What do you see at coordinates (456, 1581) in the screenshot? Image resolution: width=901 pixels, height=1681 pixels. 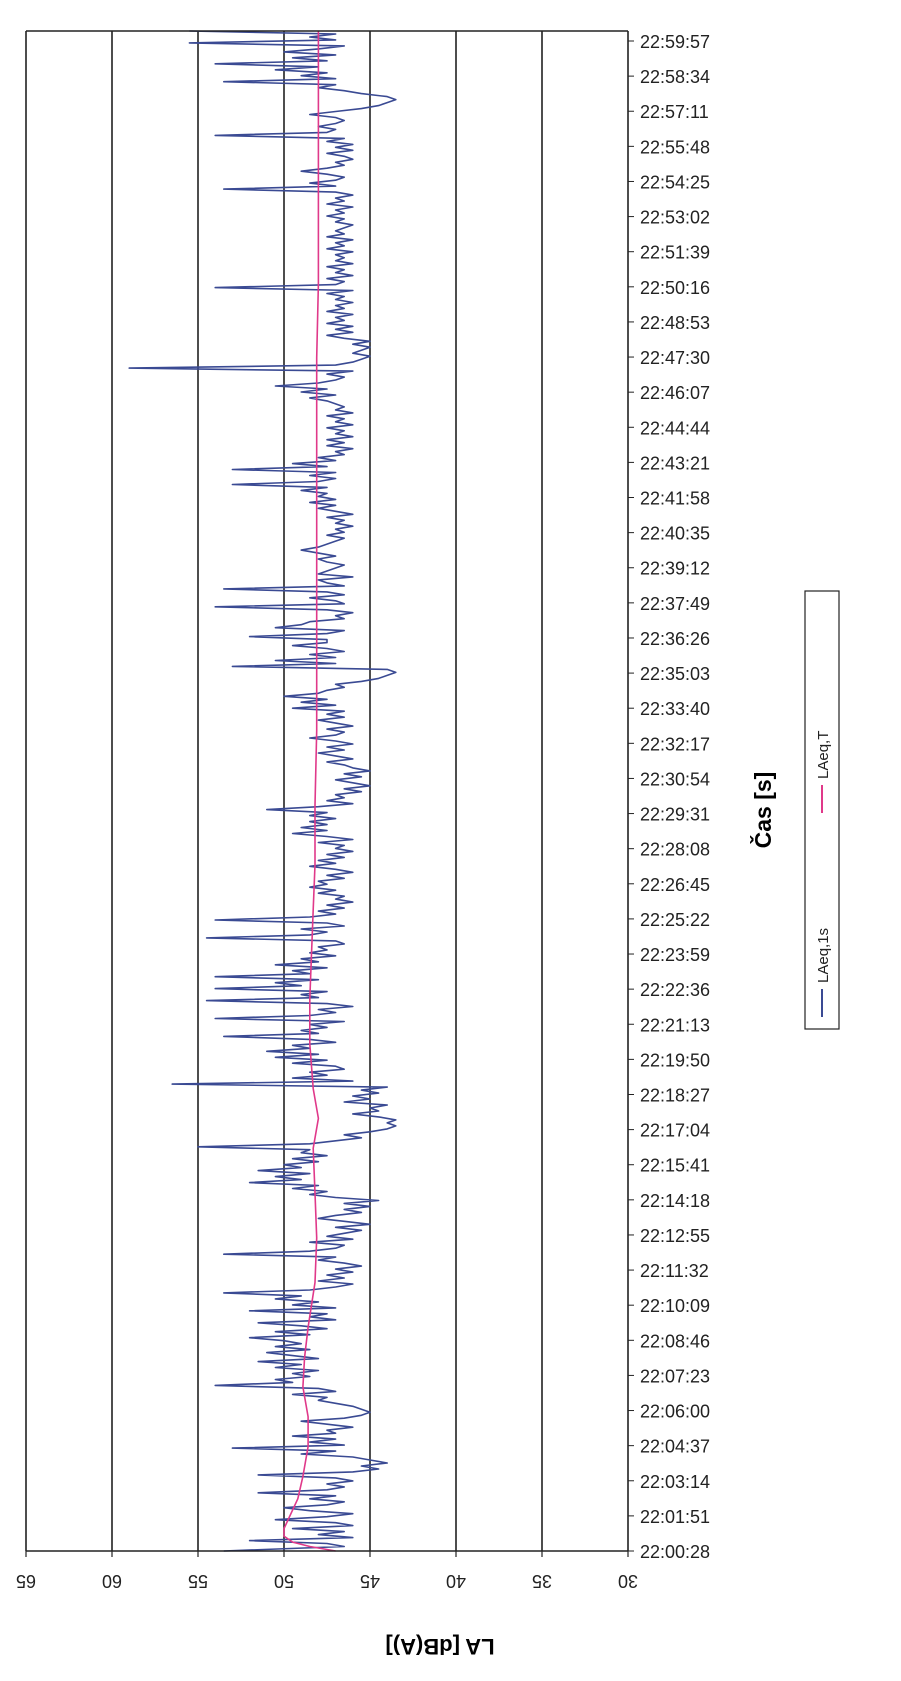 I see `y-tick-label-40: 40` at bounding box center [456, 1581].